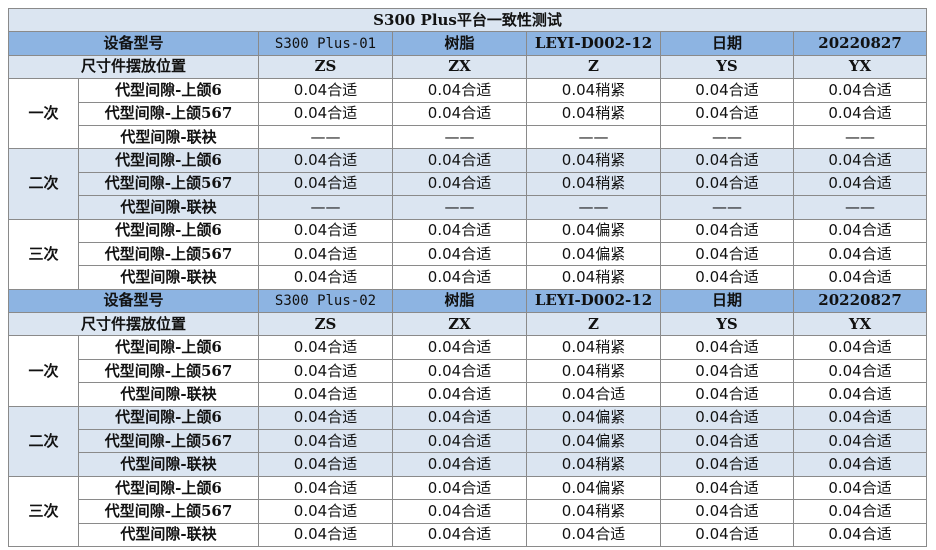 The height and width of the screenshot is (550, 936). What do you see at coordinates (860, 67) in the screenshot?
I see `position-yx-cell: YX` at bounding box center [860, 67].